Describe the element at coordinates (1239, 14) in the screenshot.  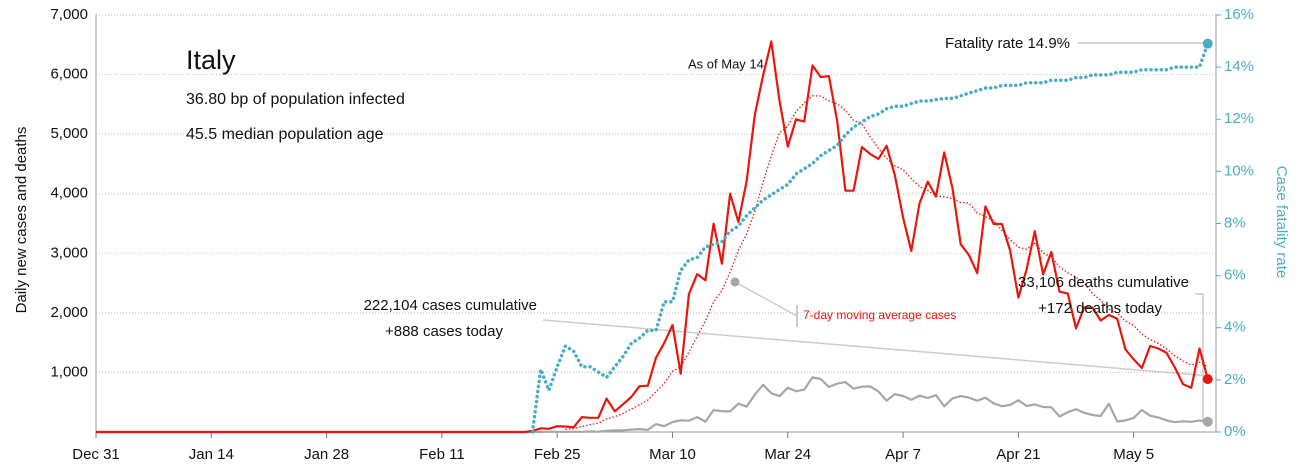
I see `y2-tick-label: 16%` at that location.